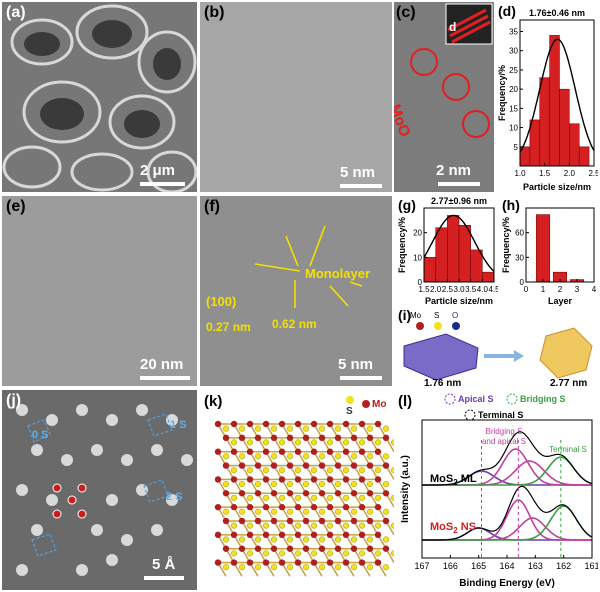 The width and height of the screenshot is (600, 592). I want to click on mark-2s: 2 S, so click(174, 497).